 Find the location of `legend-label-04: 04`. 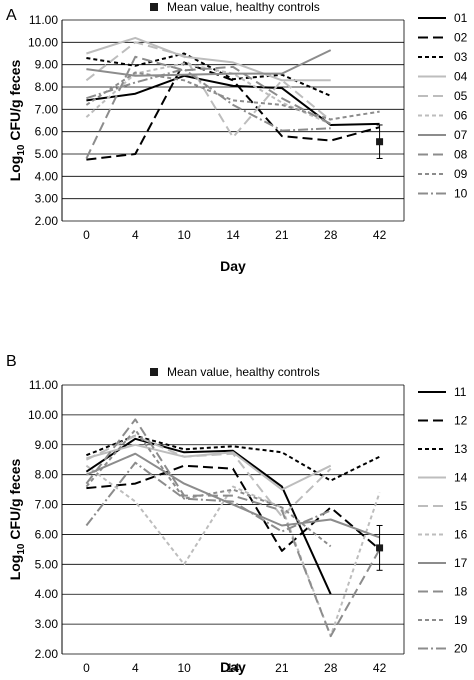

legend-label-04: 04 is located at coordinates (461, 77).